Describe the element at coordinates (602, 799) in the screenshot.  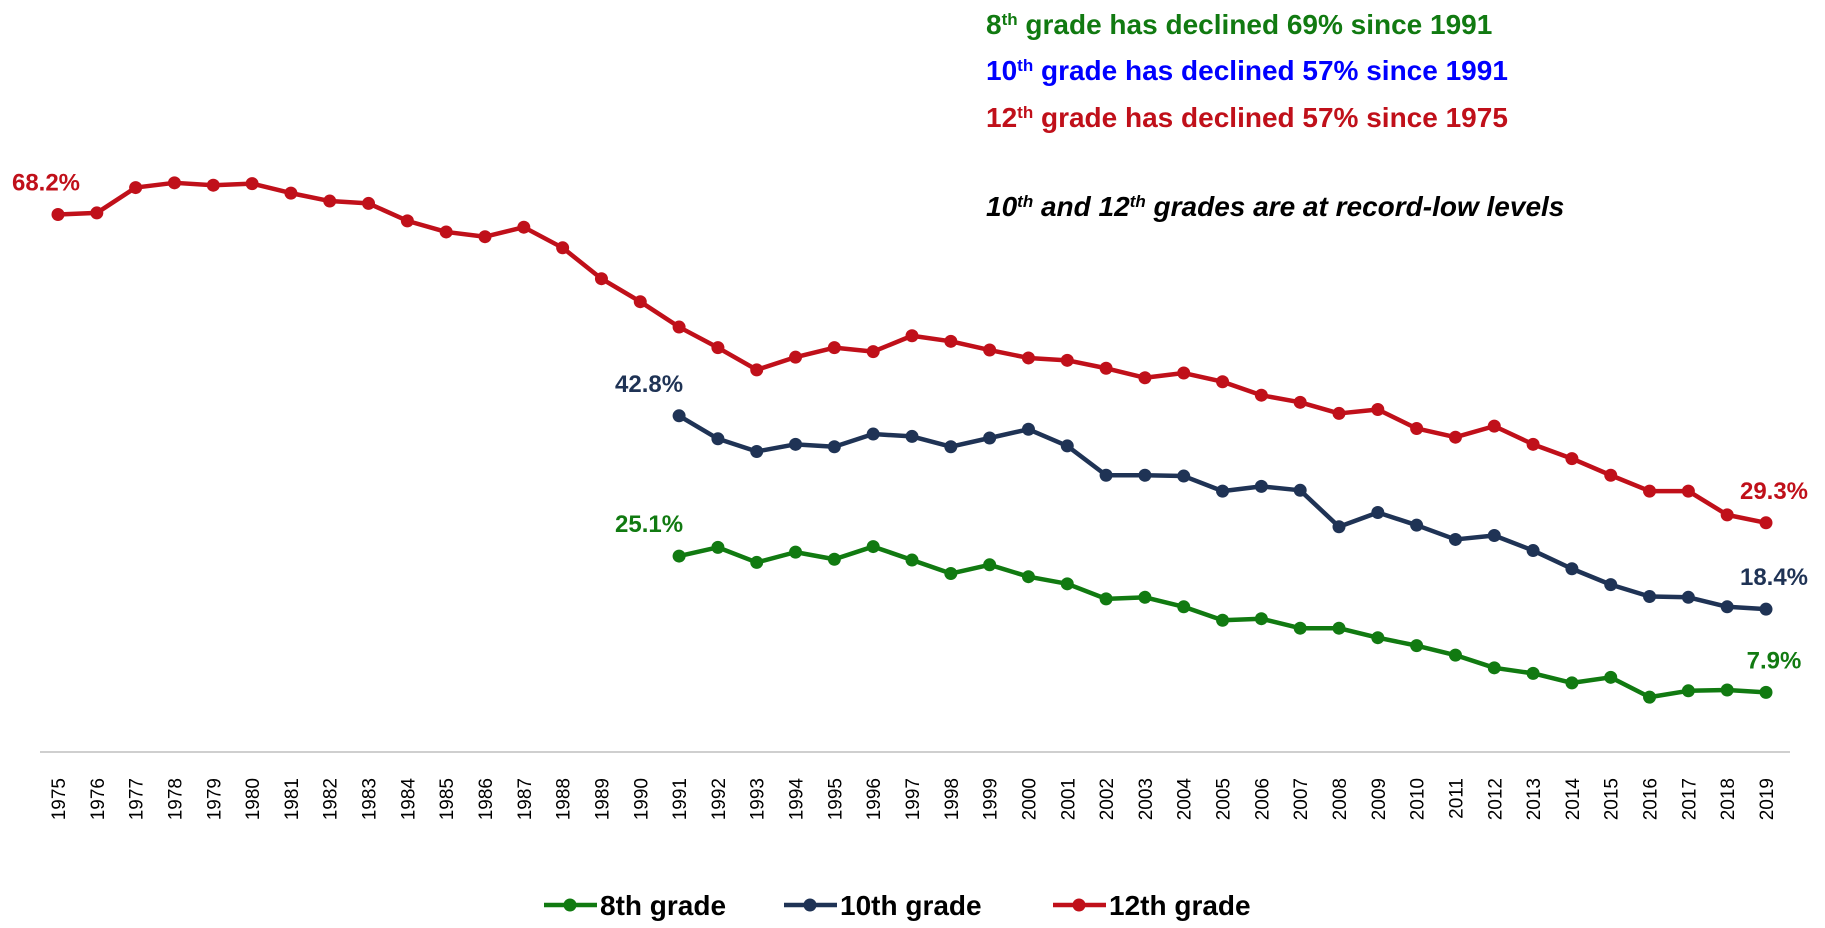
I see `x-tick-label: 1989` at that location.